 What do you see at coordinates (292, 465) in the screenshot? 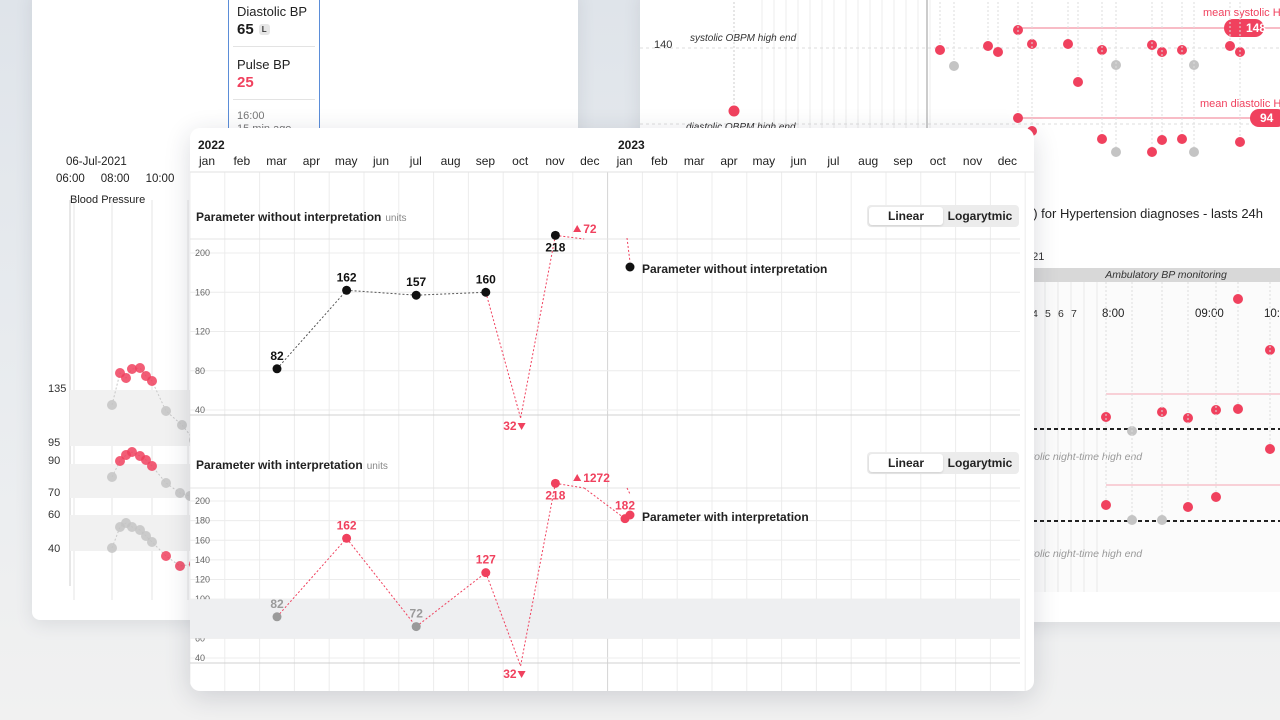
I see `section-title-with-interpretation: Parameter with interpretation units` at bounding box center [292, 465].